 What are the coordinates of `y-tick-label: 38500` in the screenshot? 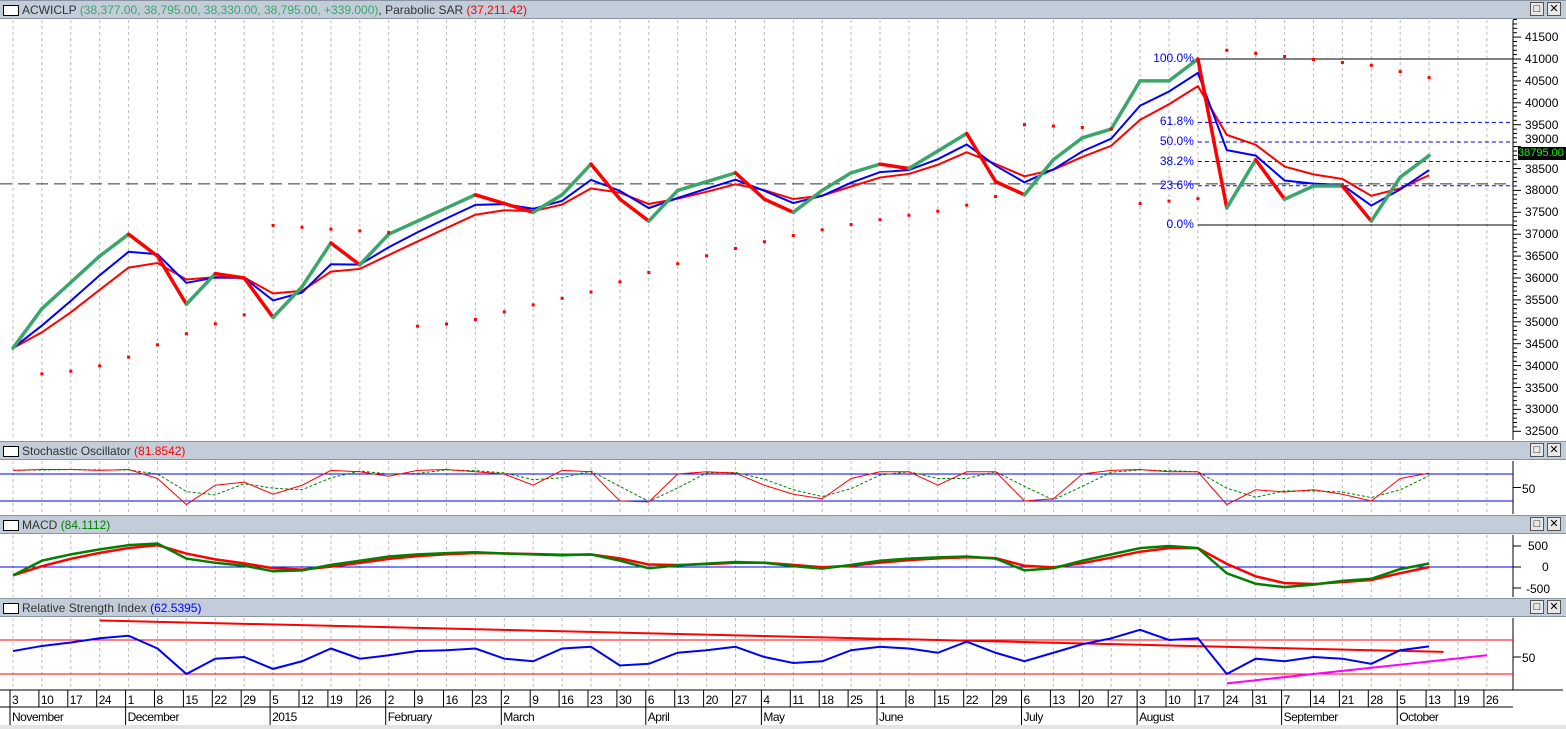 It's located at (1542, 168).